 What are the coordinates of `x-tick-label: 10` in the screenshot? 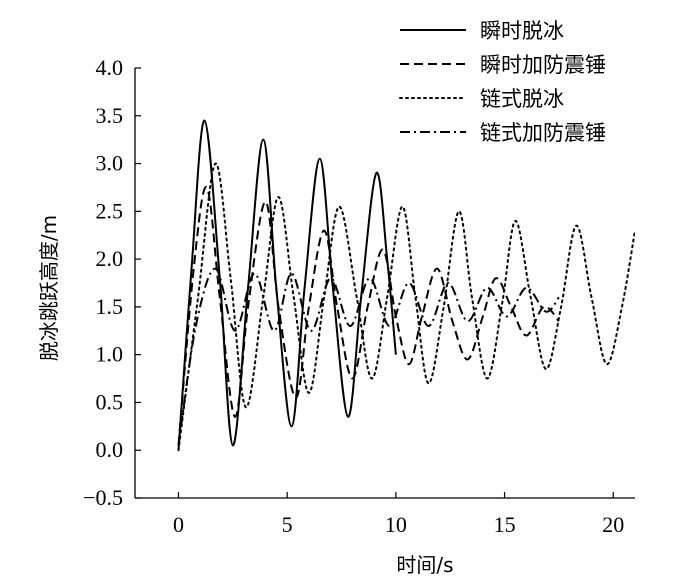 It's located at (396, 524).